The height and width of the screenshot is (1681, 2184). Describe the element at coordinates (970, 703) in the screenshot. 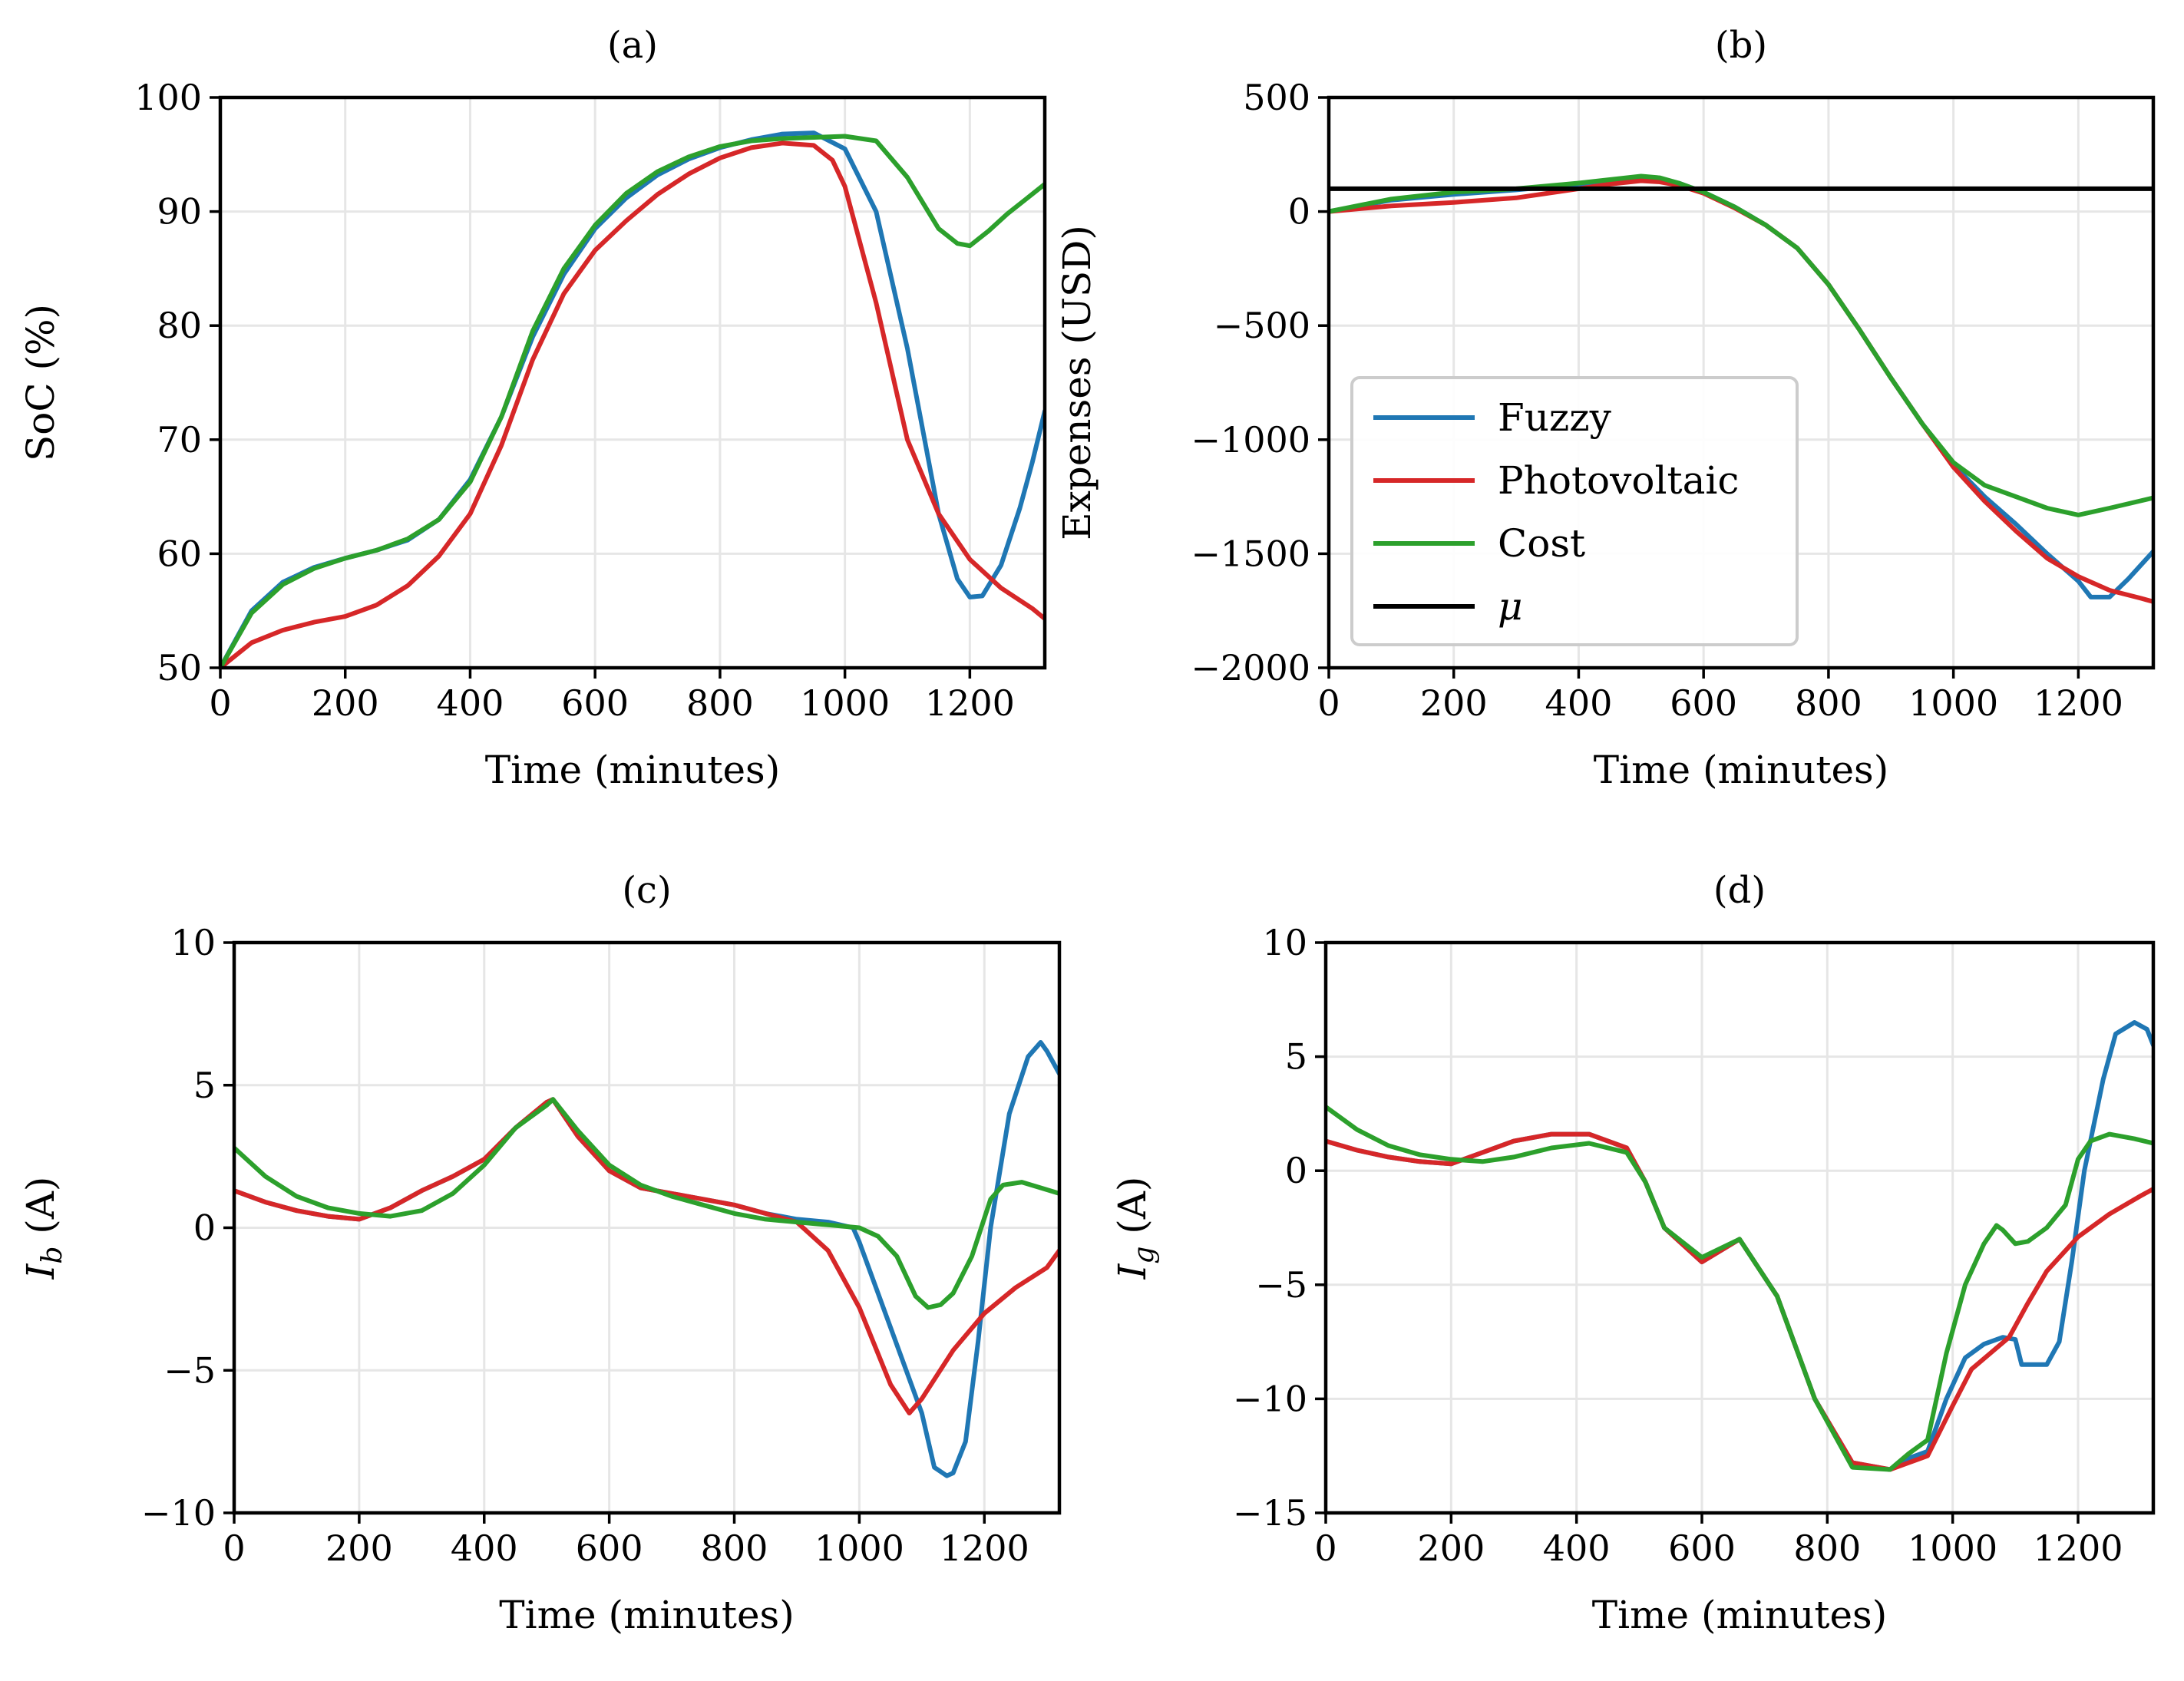

I see `panel-a-x-tick-label: 1200` at that location.